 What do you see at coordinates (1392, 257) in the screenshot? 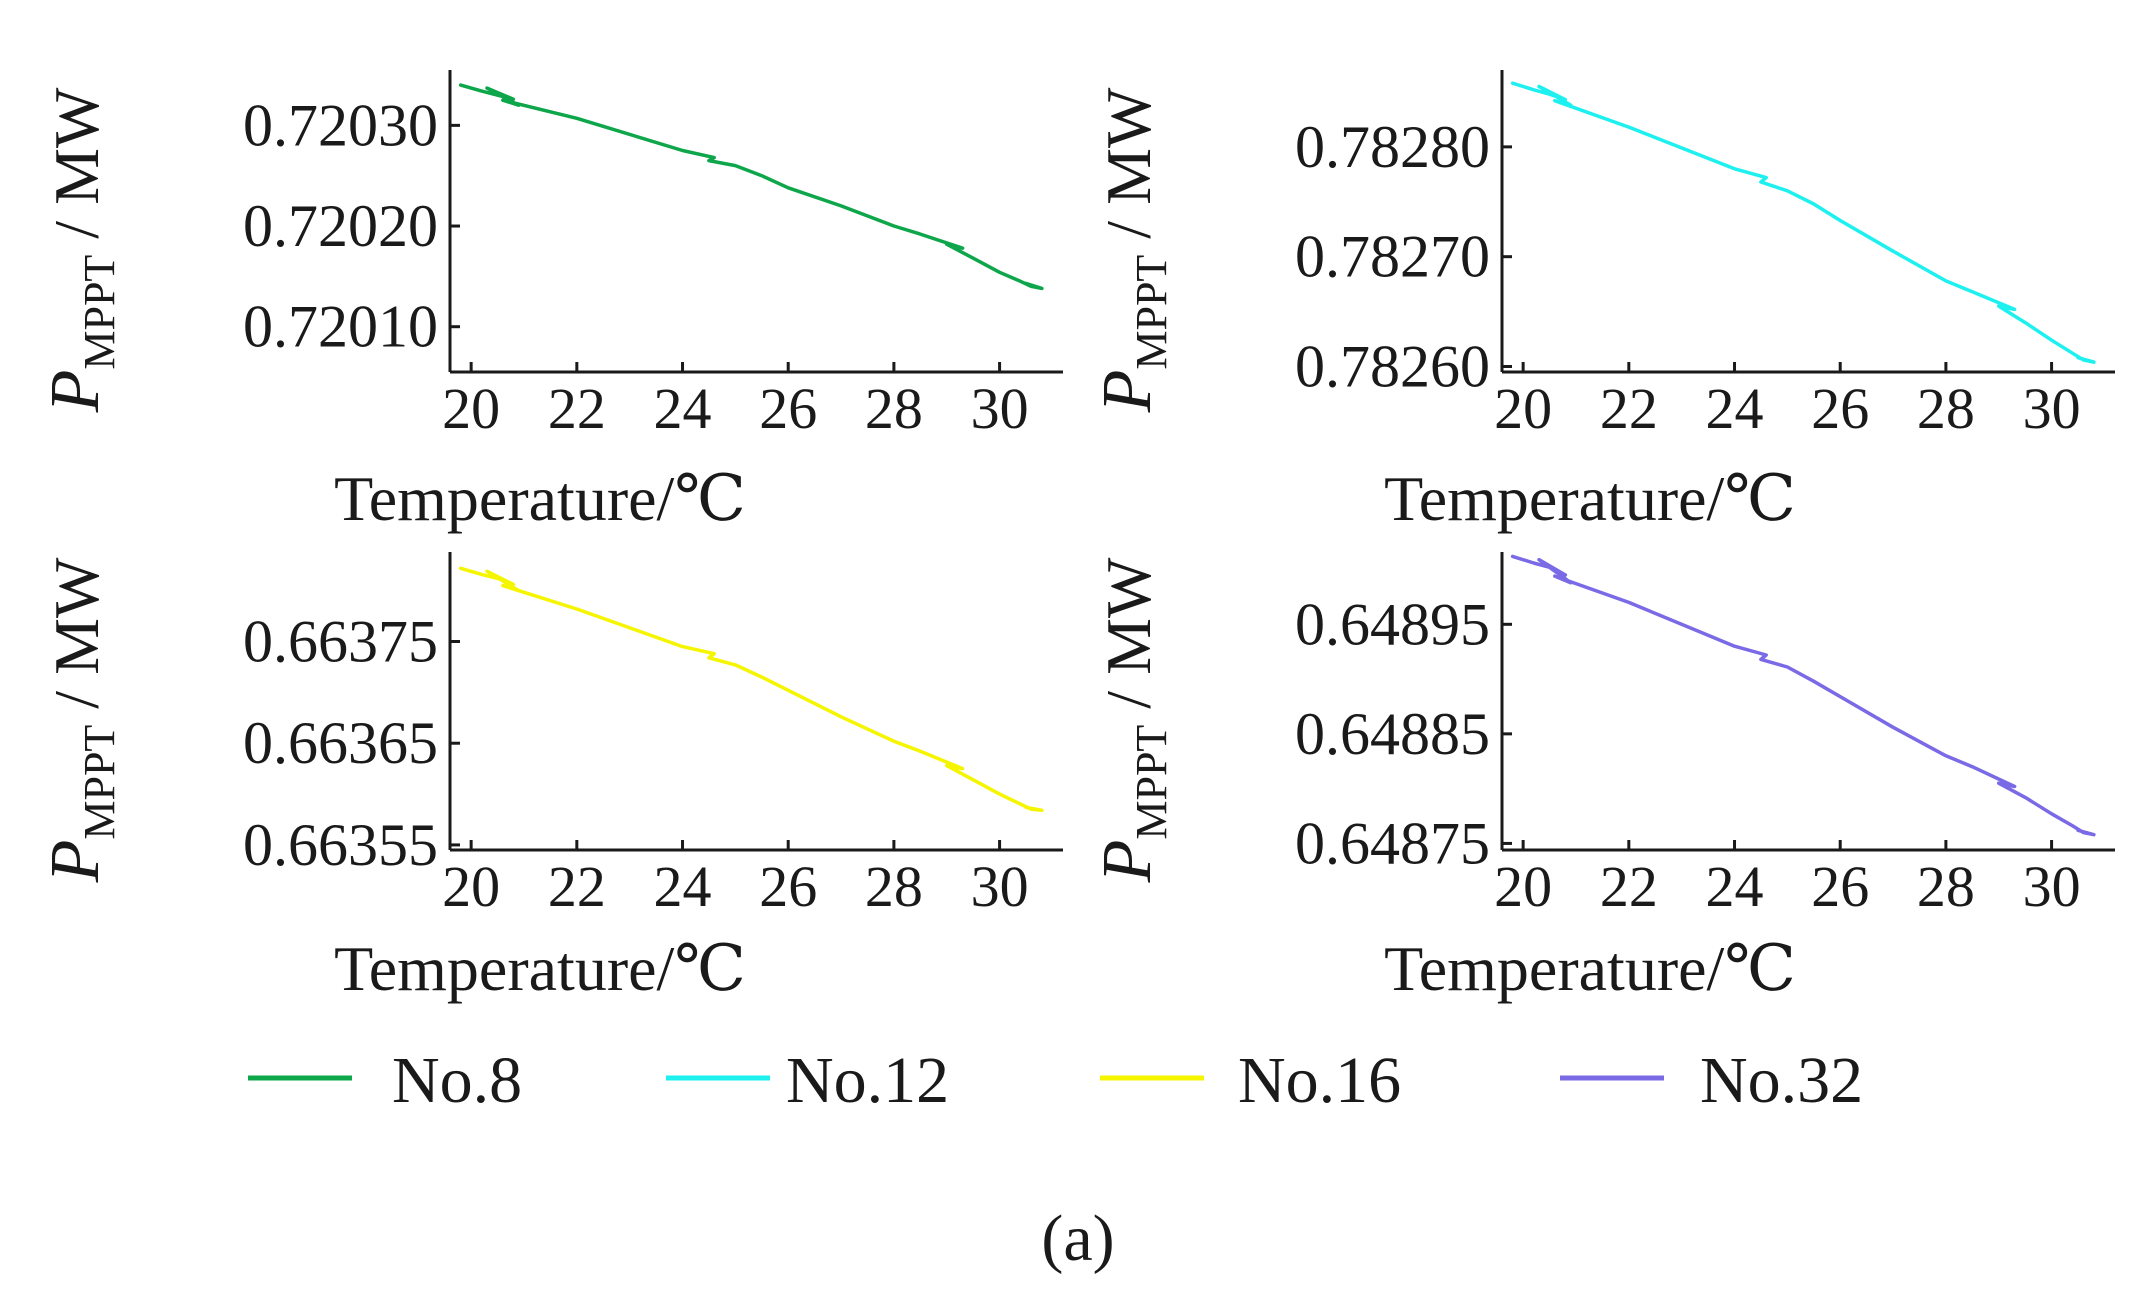
I see `y-tick-label: 0.78270` at bounding box center [1392, 257].